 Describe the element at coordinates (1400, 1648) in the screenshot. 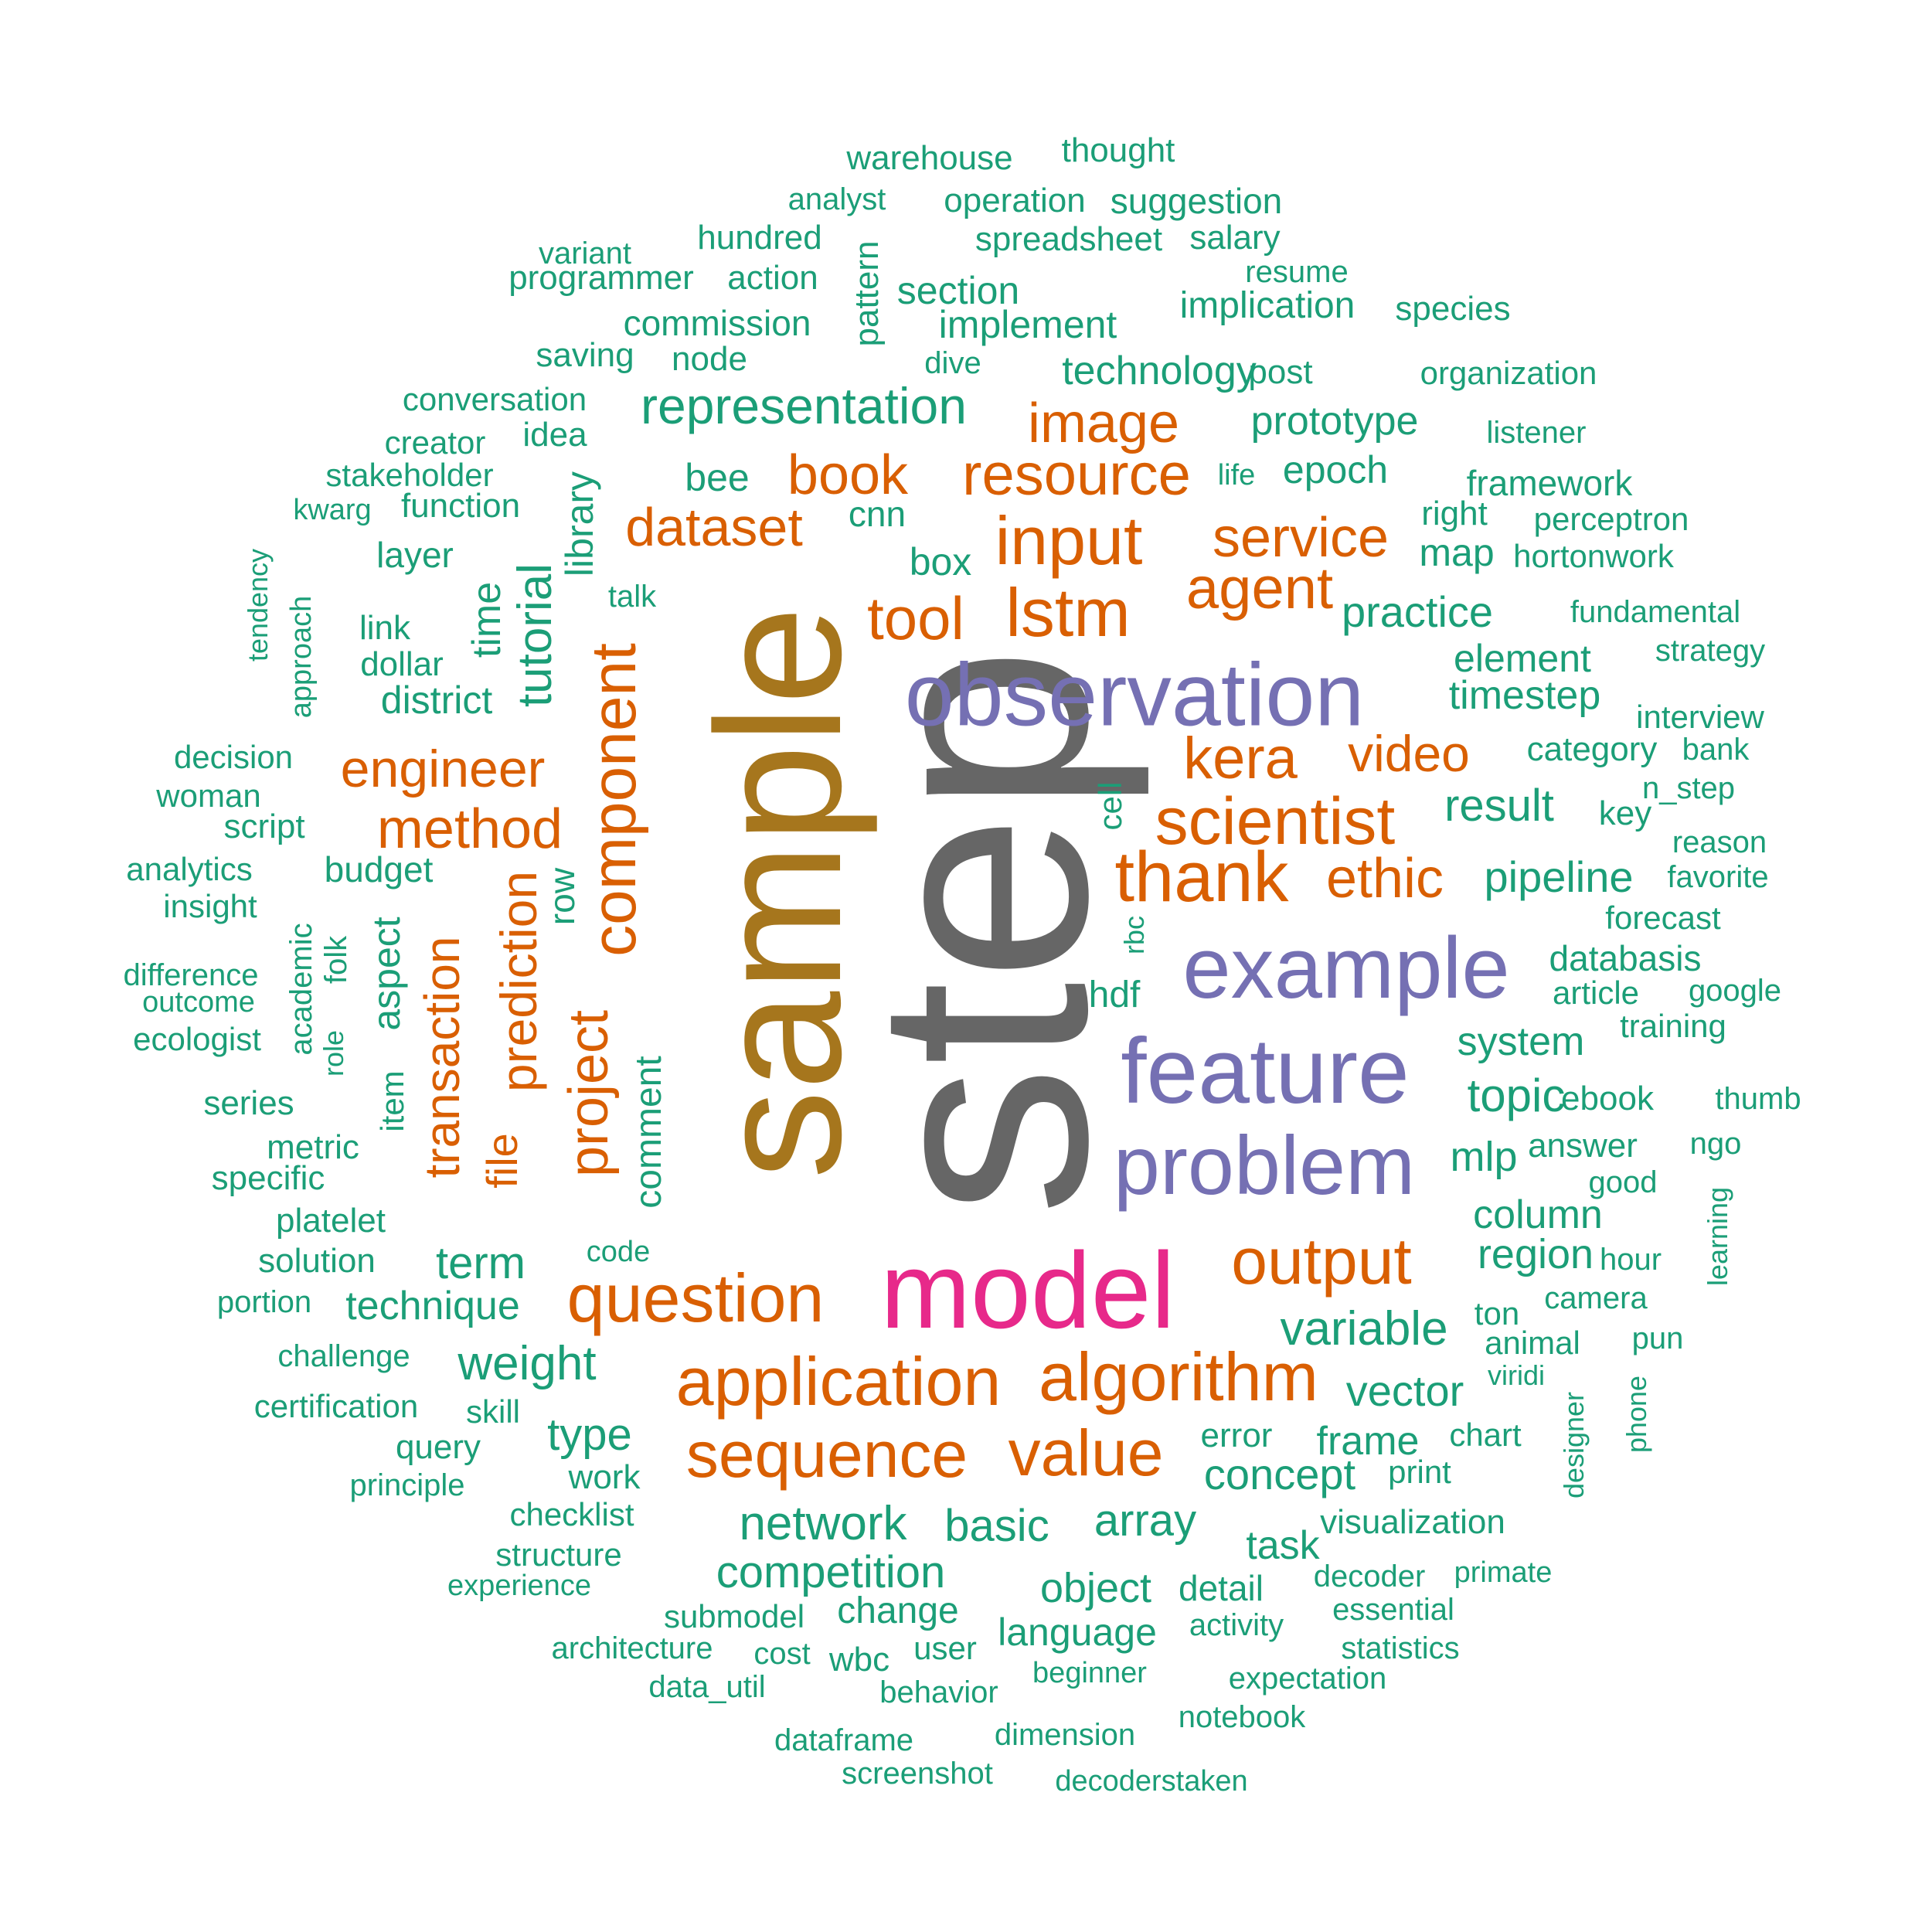

I see `word-statistics: statistics` at that location.